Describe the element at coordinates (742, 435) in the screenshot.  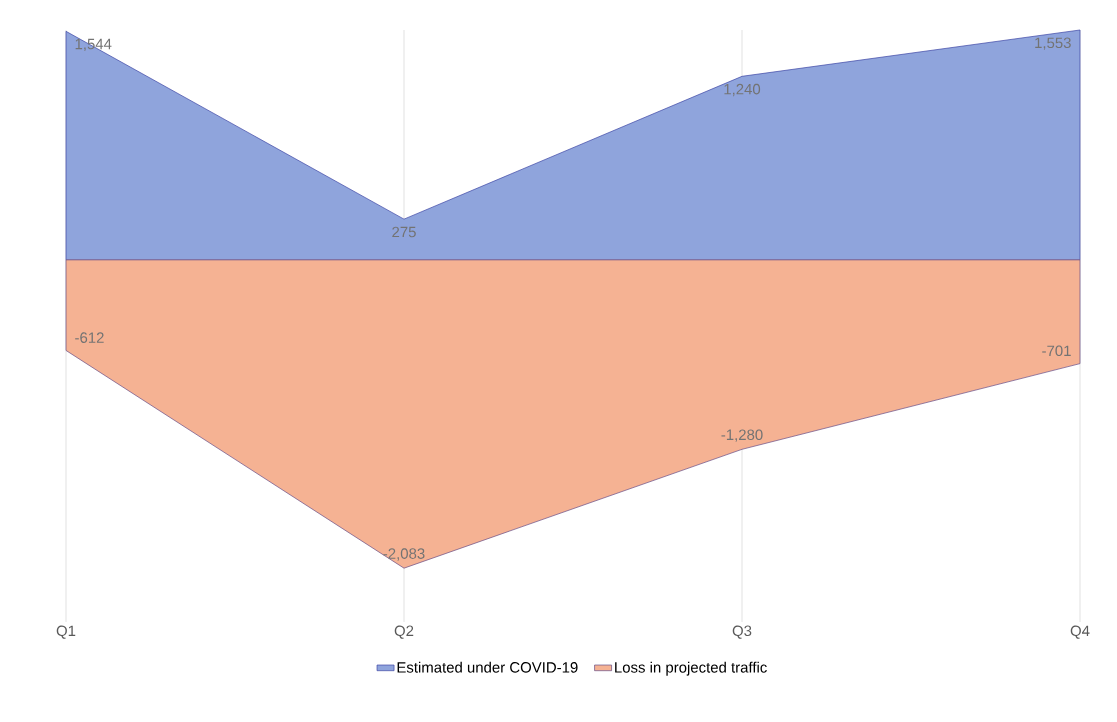
I see `data-label: -1,280` at that location.